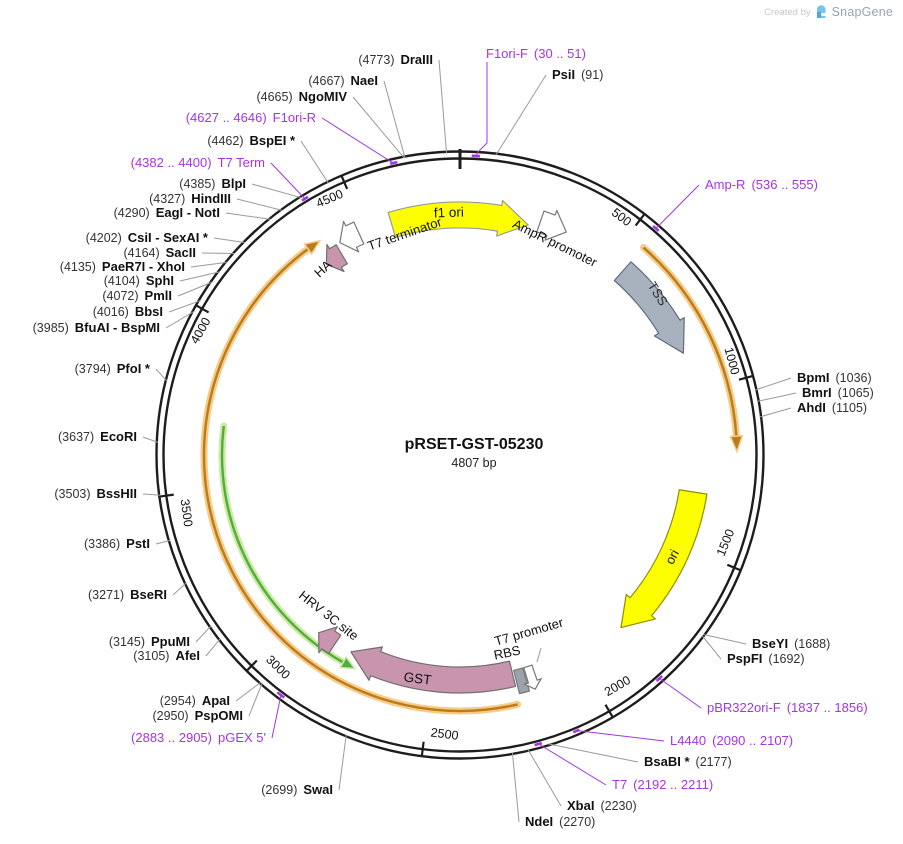  Describe the element at coordinates (97, 436) in the screenshot. I see `site-label-ecori: (3637)EcoRI` at that location.